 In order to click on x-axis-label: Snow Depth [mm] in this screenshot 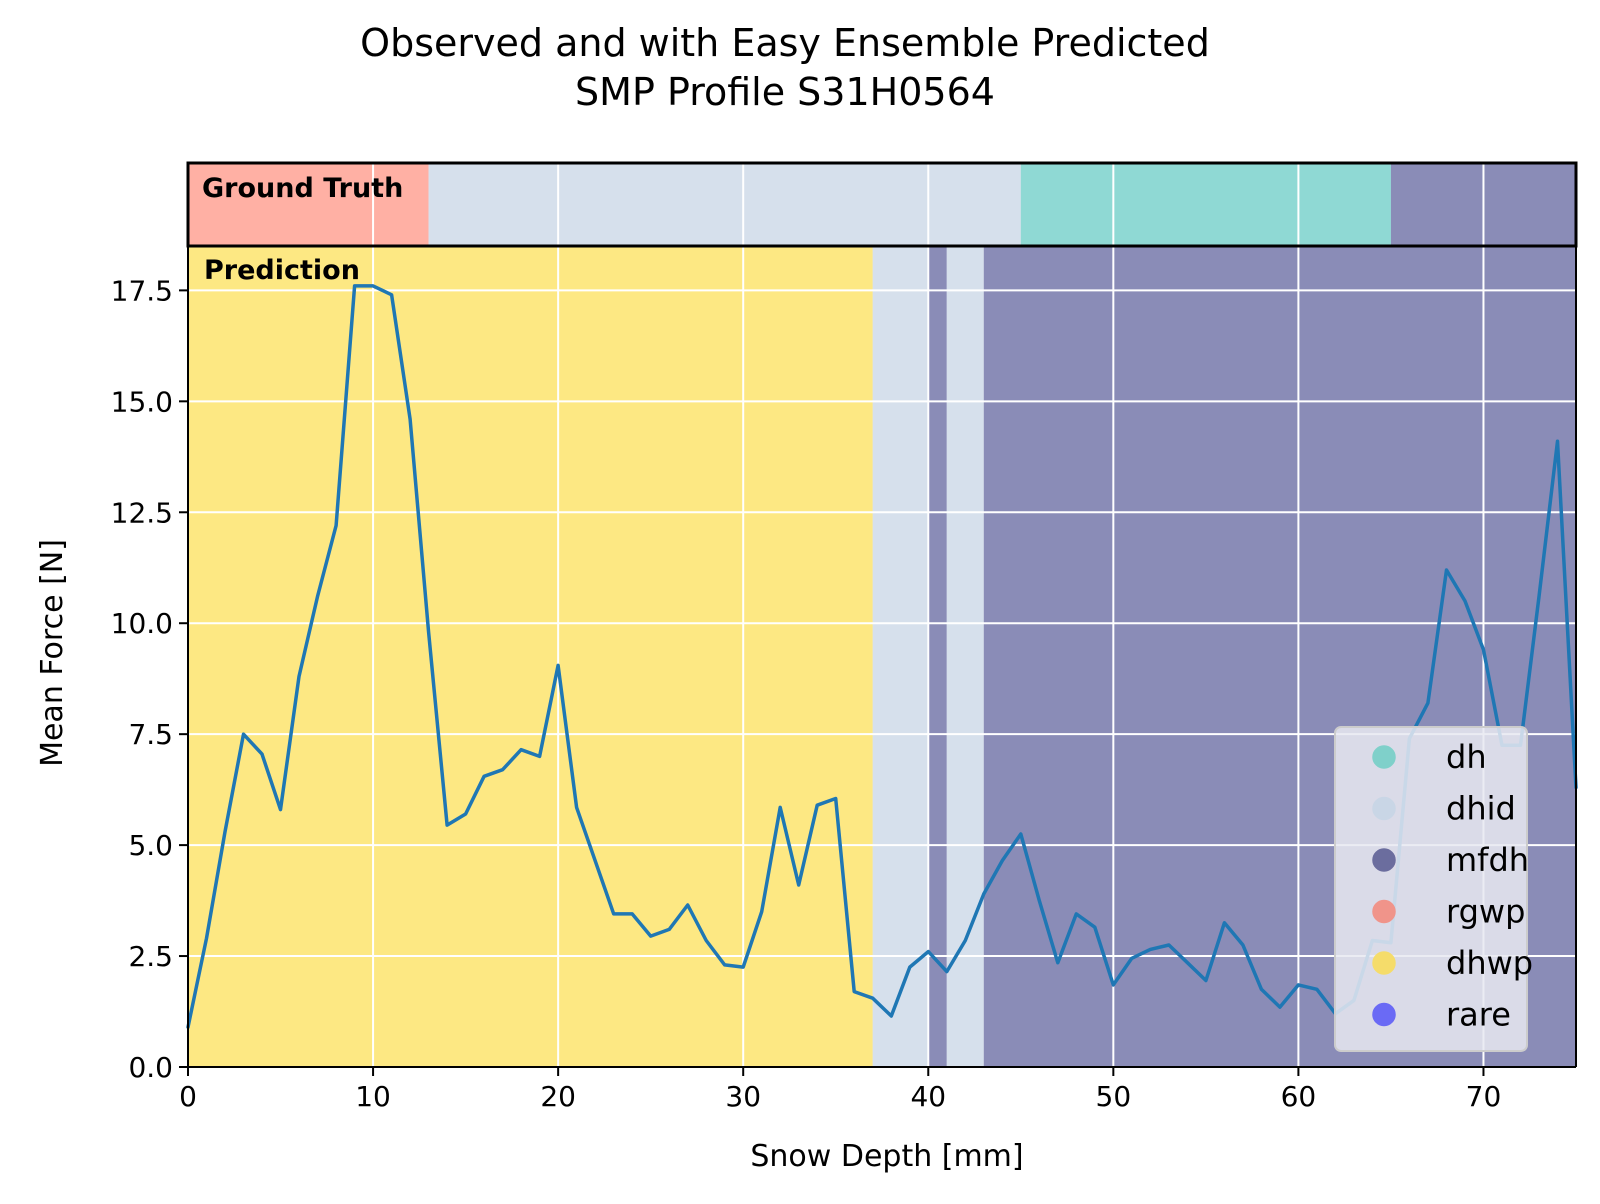, I will do `click(886, 1156)`.